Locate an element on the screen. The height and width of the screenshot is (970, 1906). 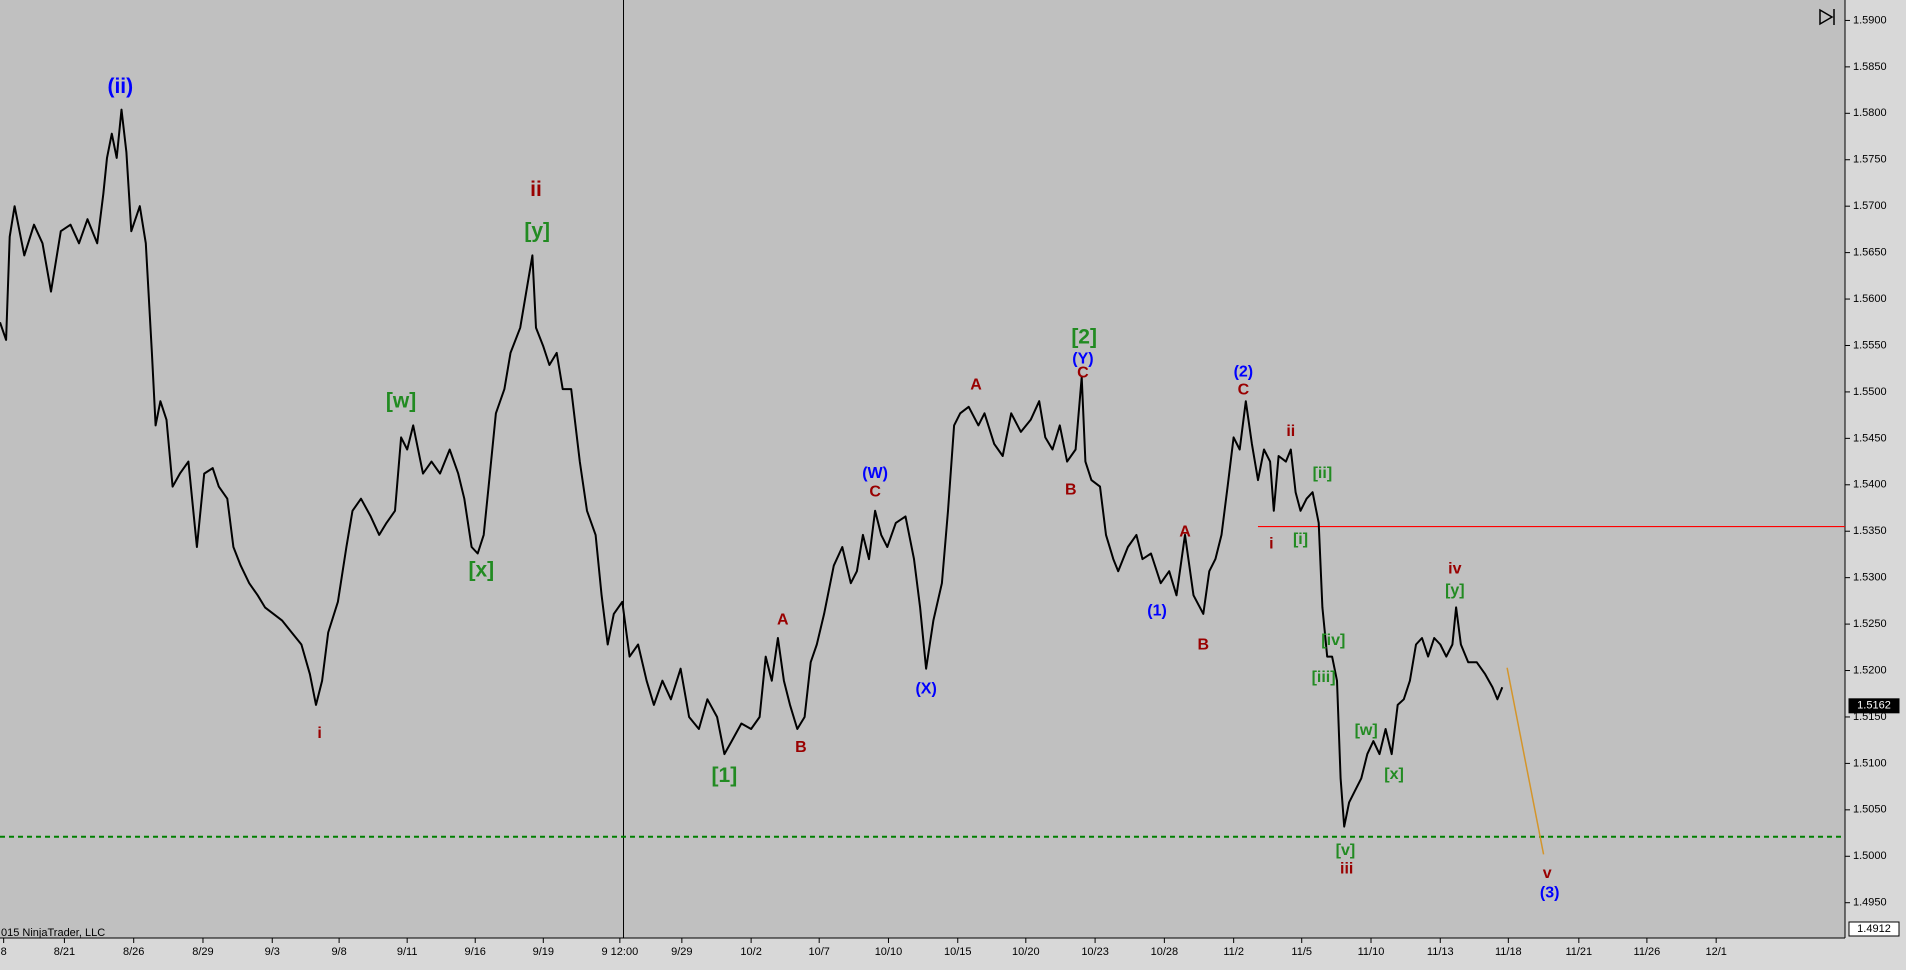
wave-label: (1) is located at coordinates (1157, 610).